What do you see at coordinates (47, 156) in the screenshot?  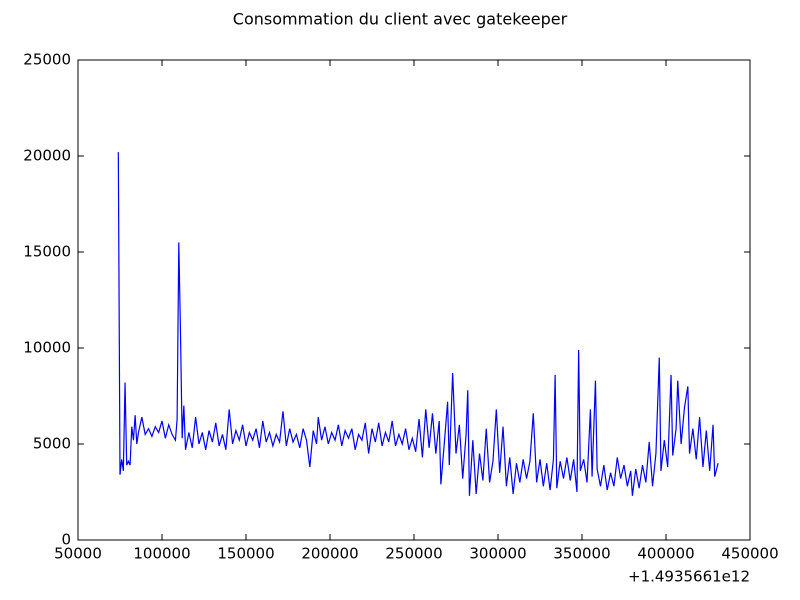 I see `y-tick-label: 20000` at bounding box center [47, 156].